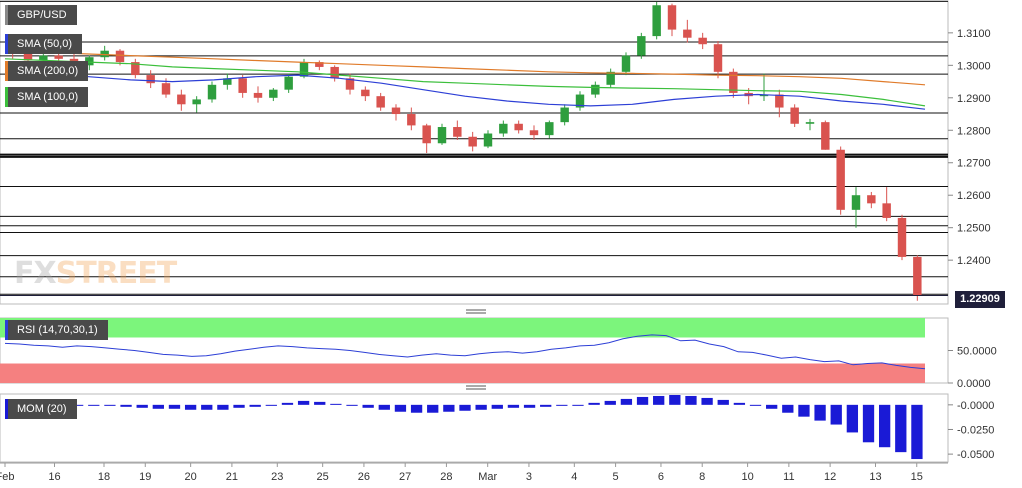  I want to click on sma50-label: SMA (50,0), so click(45, 44).